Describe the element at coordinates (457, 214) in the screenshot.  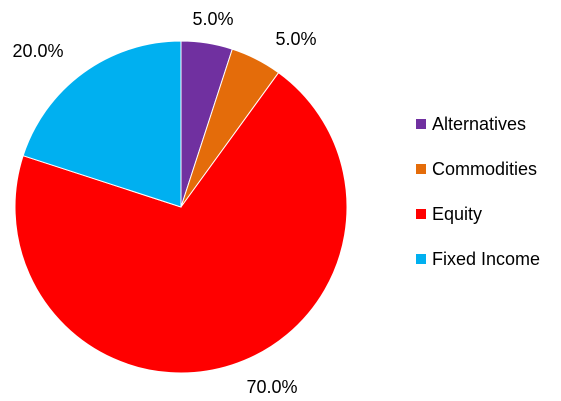
I see `legend-label-equity: Equity` at that location.